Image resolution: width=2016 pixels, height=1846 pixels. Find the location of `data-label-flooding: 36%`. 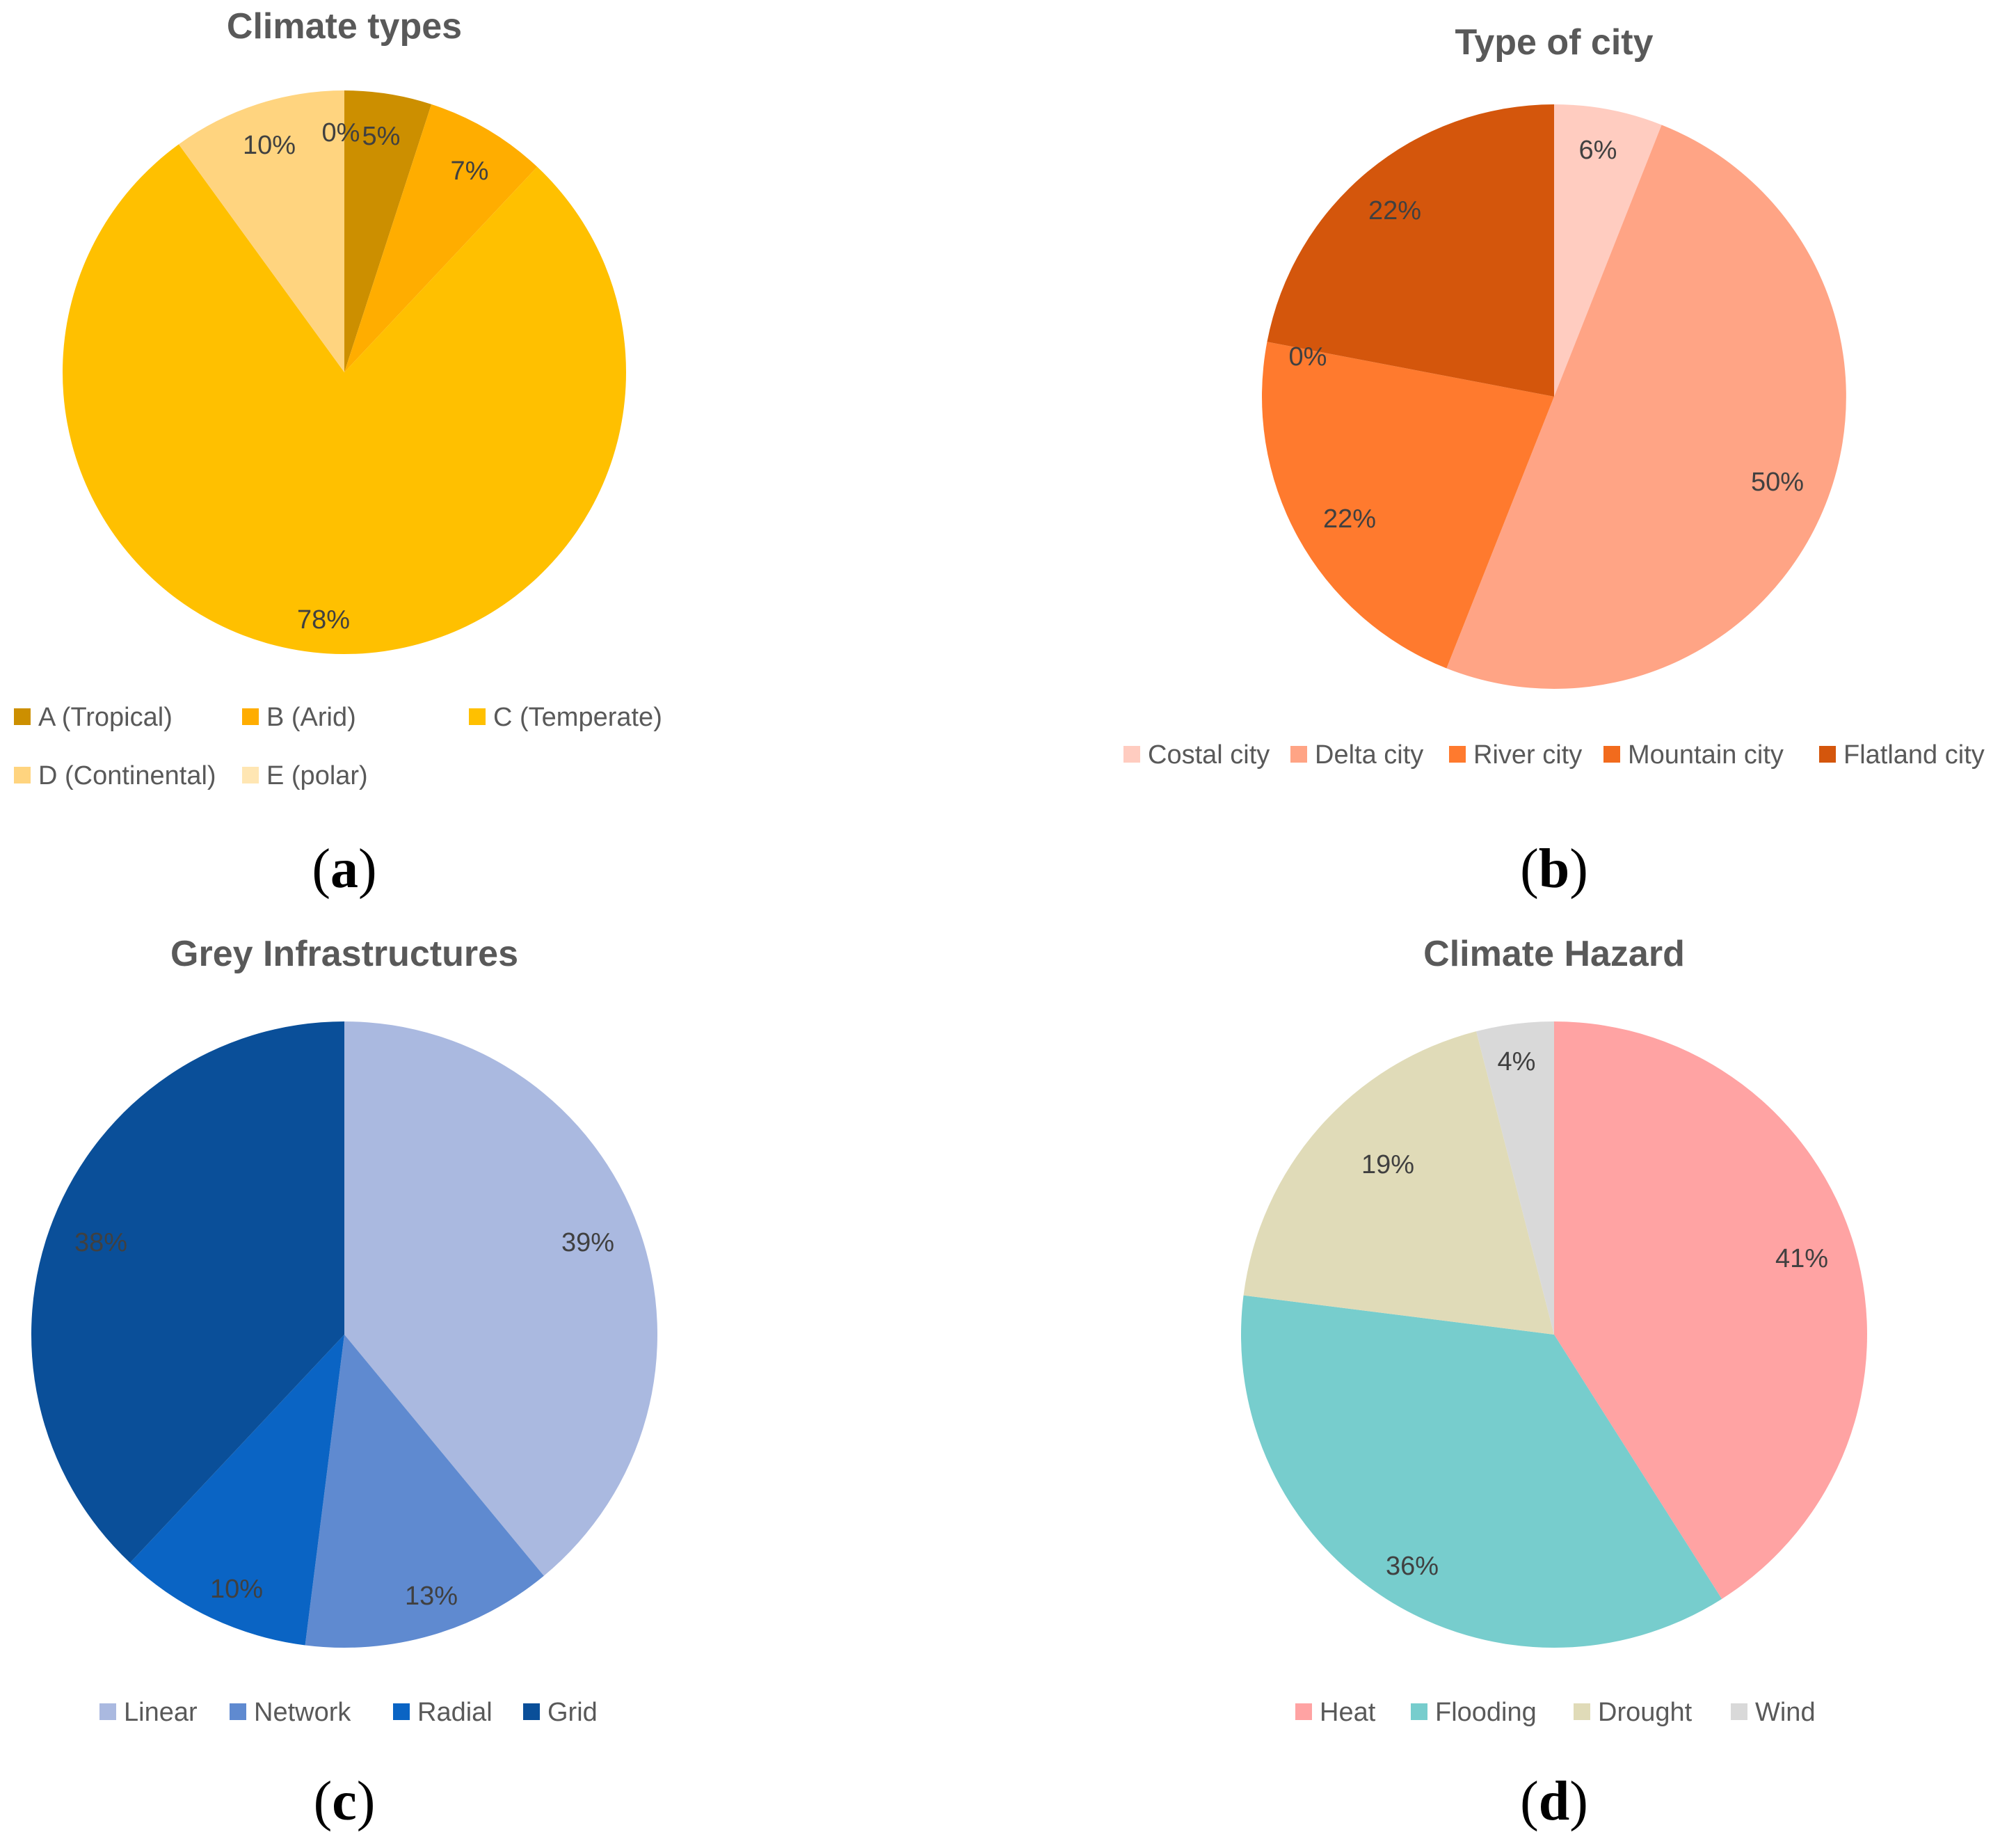

data-label-flooding: 36% is located at coordinates (1412, 1566).